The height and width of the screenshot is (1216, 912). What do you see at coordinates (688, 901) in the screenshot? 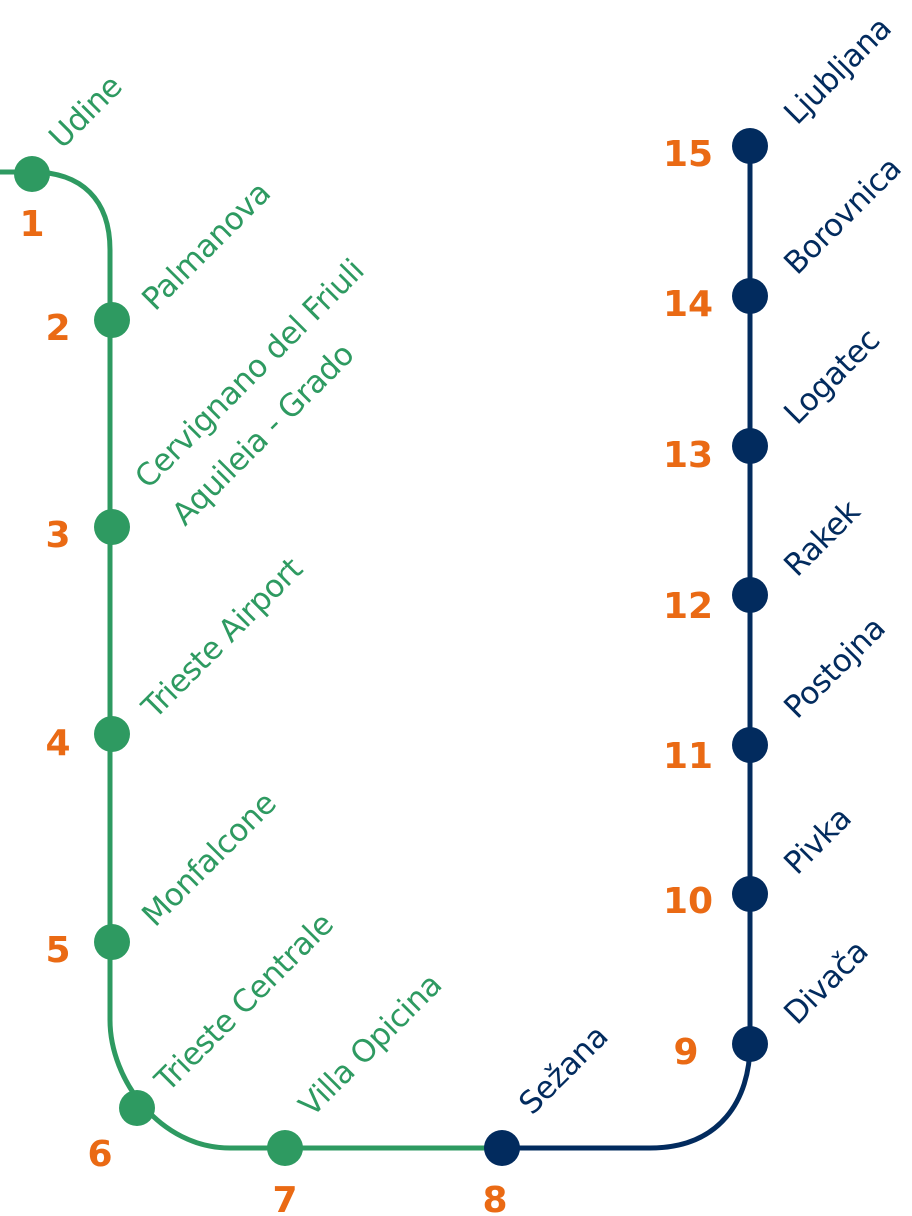
I see `station-number-10: 10` at bounding box center [688, 901].